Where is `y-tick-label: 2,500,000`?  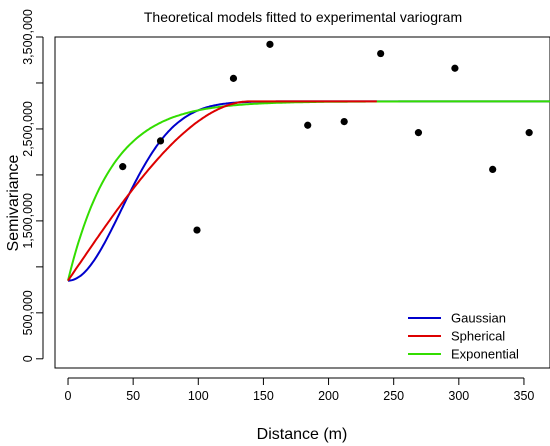
y-tick-label: 2,500,000 is located at coordinates (28, 129).